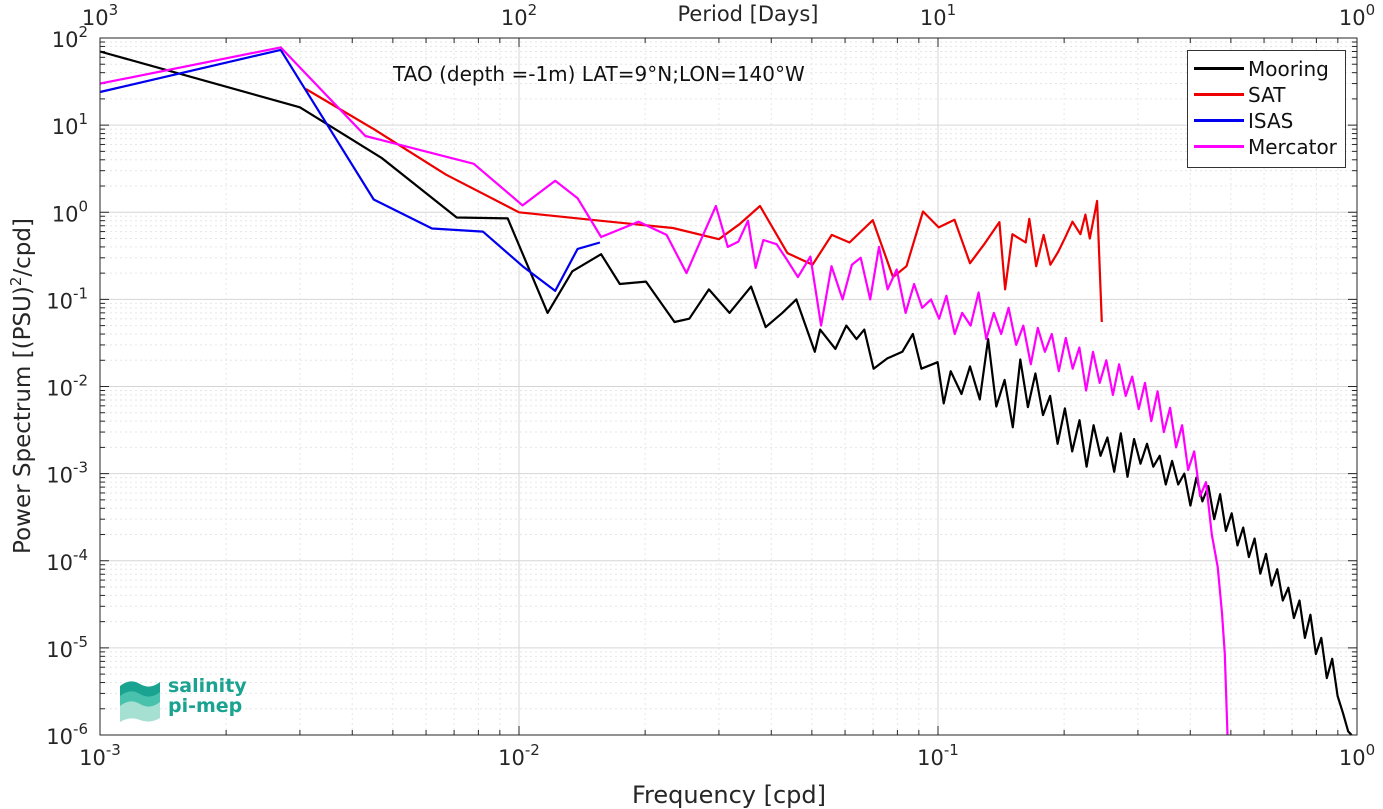 This screenshot has width=1383, height=809. Describe the element at coordinates (350, 170) in the screenshot. I see `series-line-isas` at that location.